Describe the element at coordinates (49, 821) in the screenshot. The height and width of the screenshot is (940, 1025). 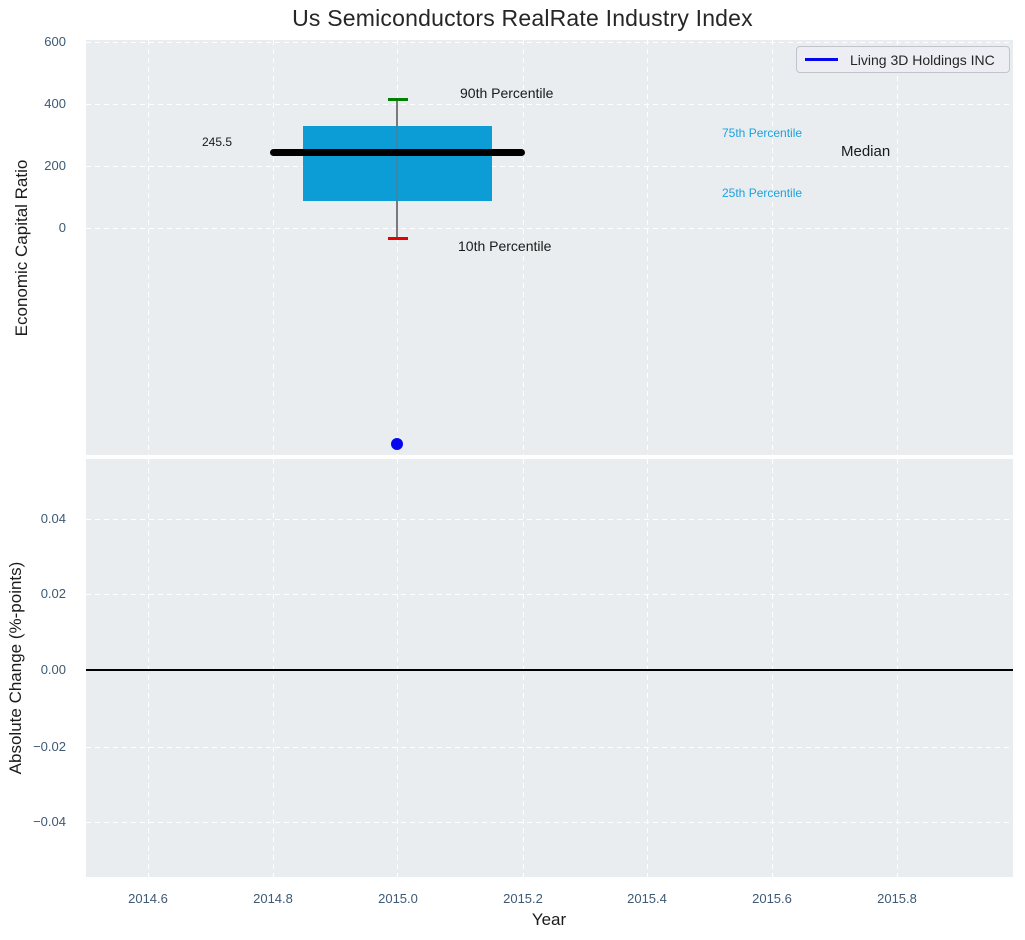
I see `y-tick-label: −0.04` at that location.